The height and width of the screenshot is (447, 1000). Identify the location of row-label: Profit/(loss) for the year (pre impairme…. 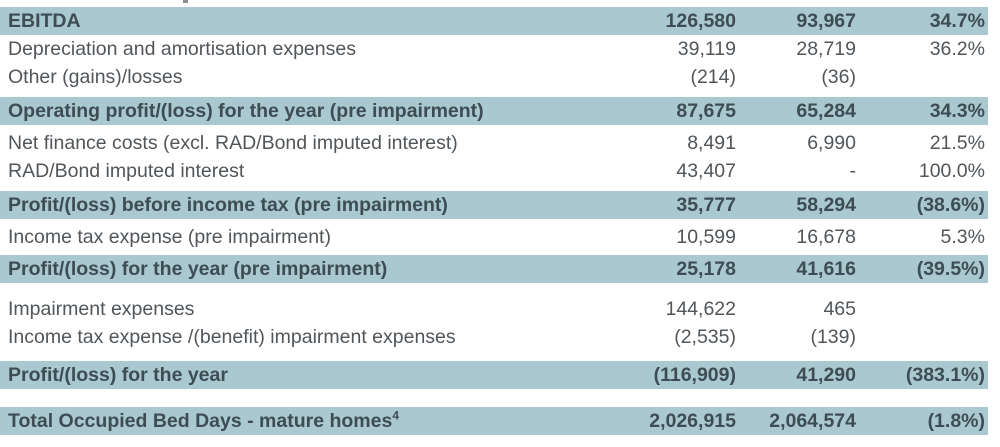
(198, 268).